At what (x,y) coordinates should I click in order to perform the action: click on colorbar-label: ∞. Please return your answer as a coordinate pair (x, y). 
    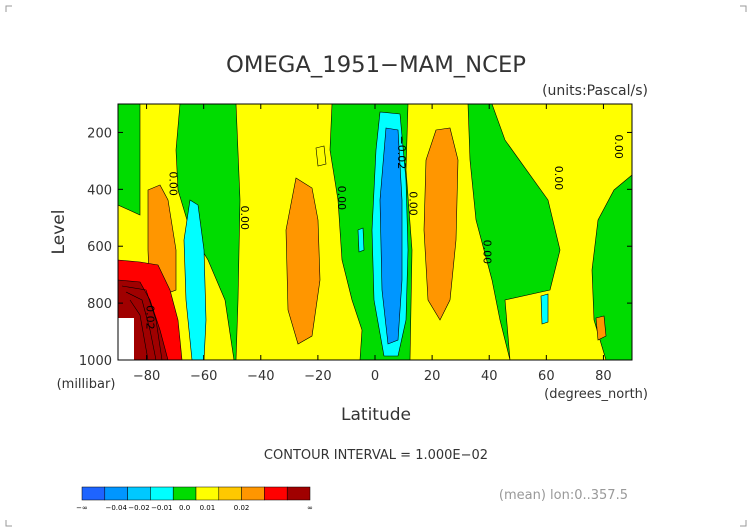
    Looking at the image, I should click on (310, 508).